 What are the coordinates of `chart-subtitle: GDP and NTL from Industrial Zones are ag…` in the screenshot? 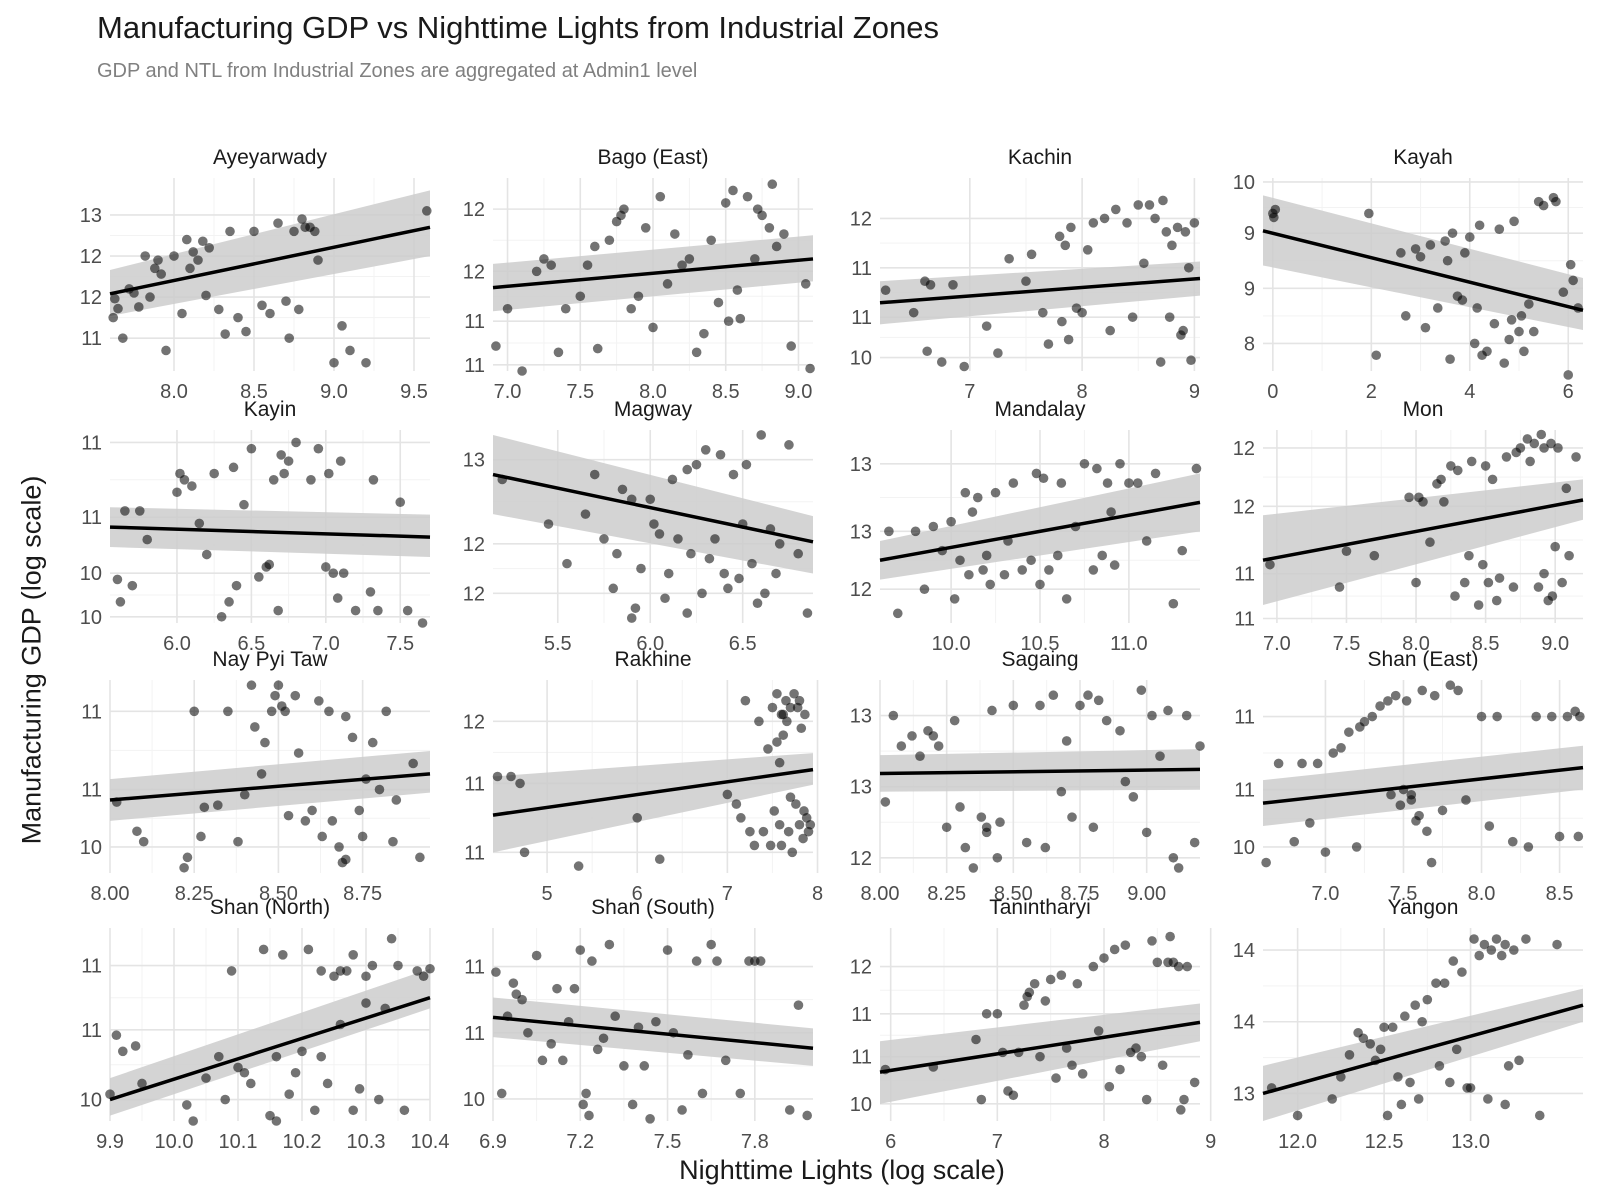 It's located at (397, 71).